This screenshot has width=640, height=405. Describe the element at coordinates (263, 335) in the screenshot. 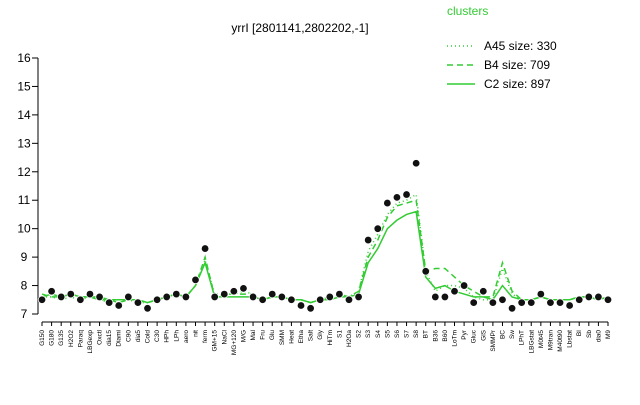

I see `x-tick-label: Fru` at that location.